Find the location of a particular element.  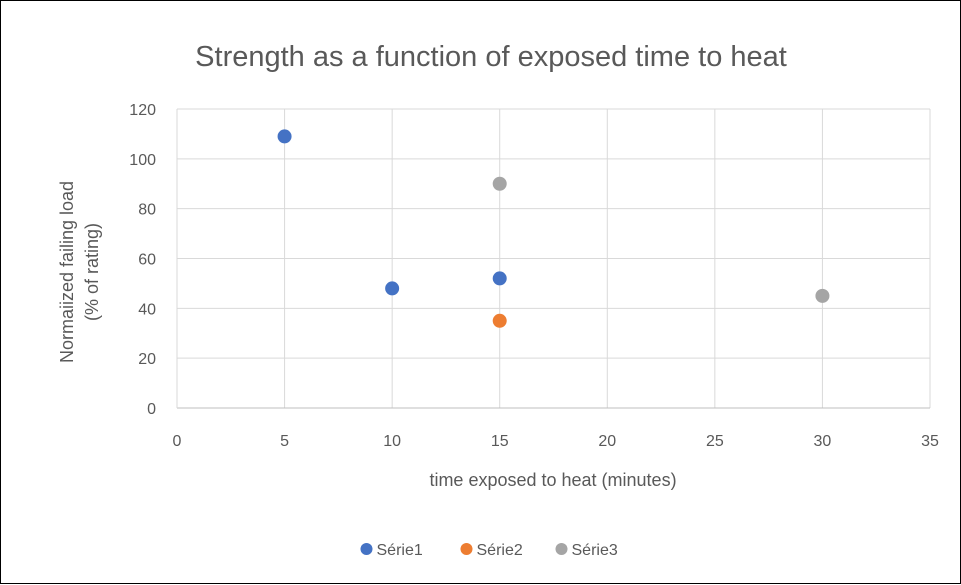

legend: Série1 Série2 Série3 is located at coordinates (489, 550).